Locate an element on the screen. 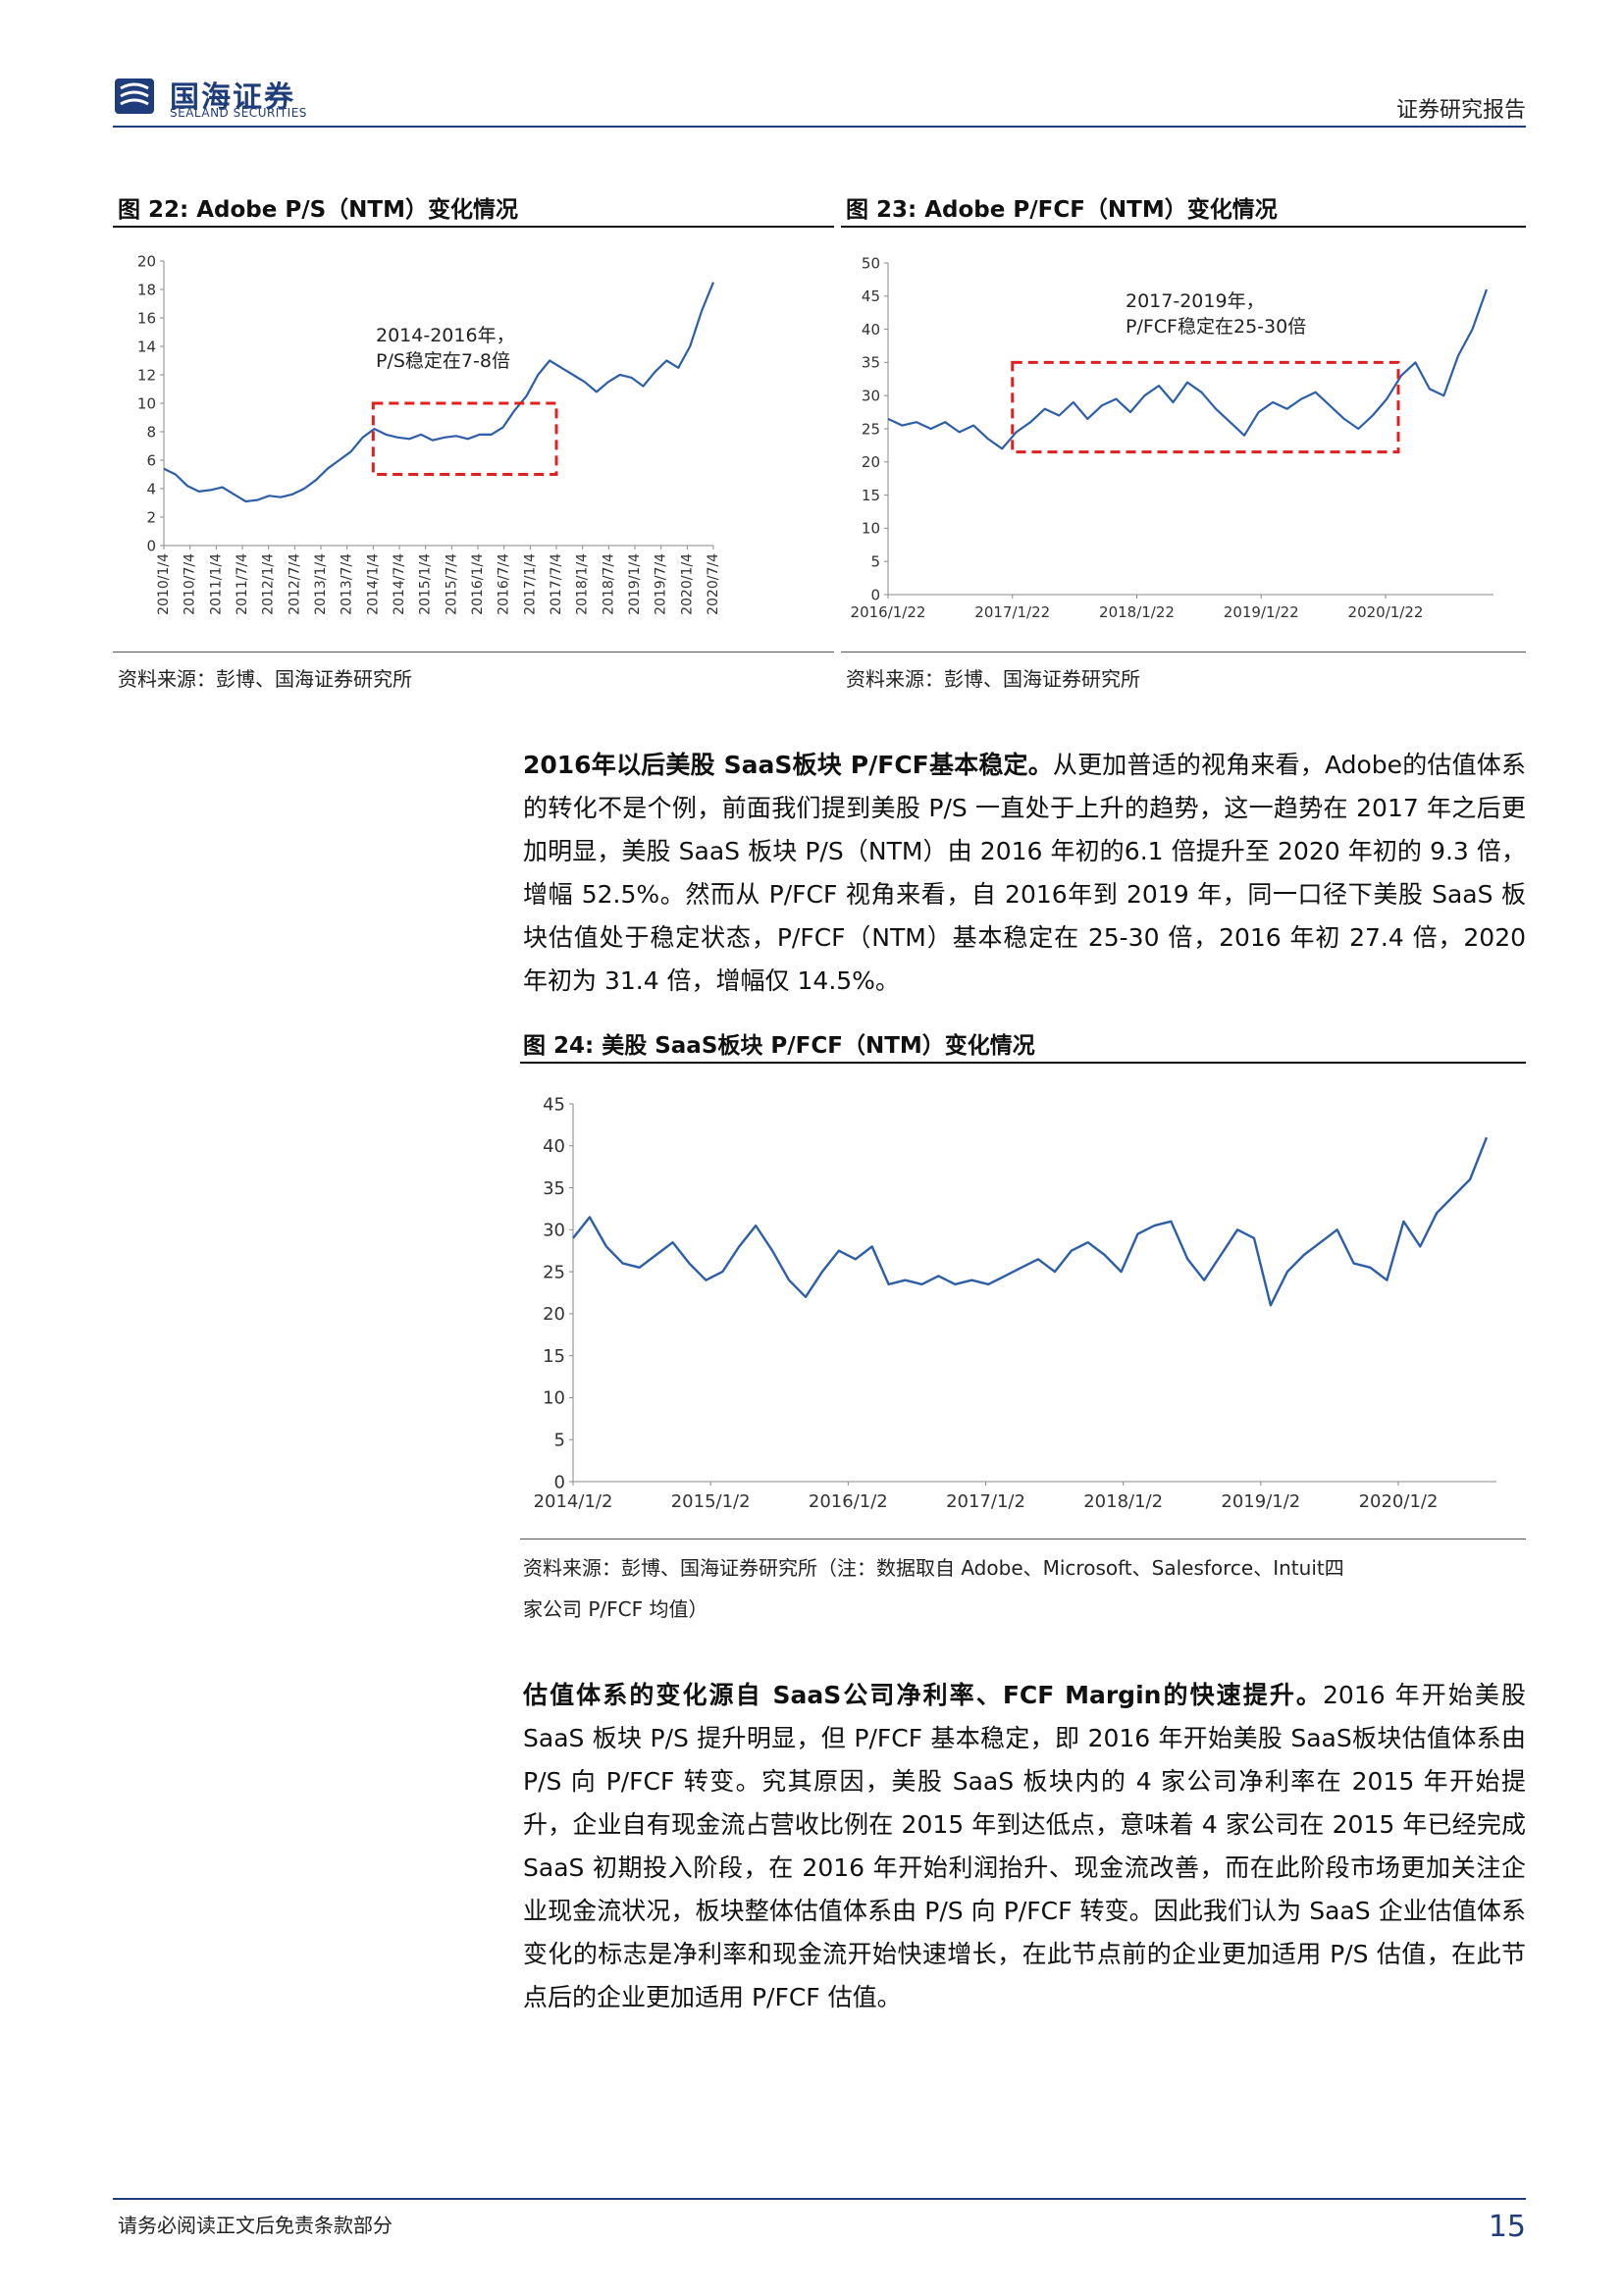  paragraph-1-lead: 2016年以后美股 SaaS板块 P/FCF基本稳定。 is located at coordinates (788, 765).